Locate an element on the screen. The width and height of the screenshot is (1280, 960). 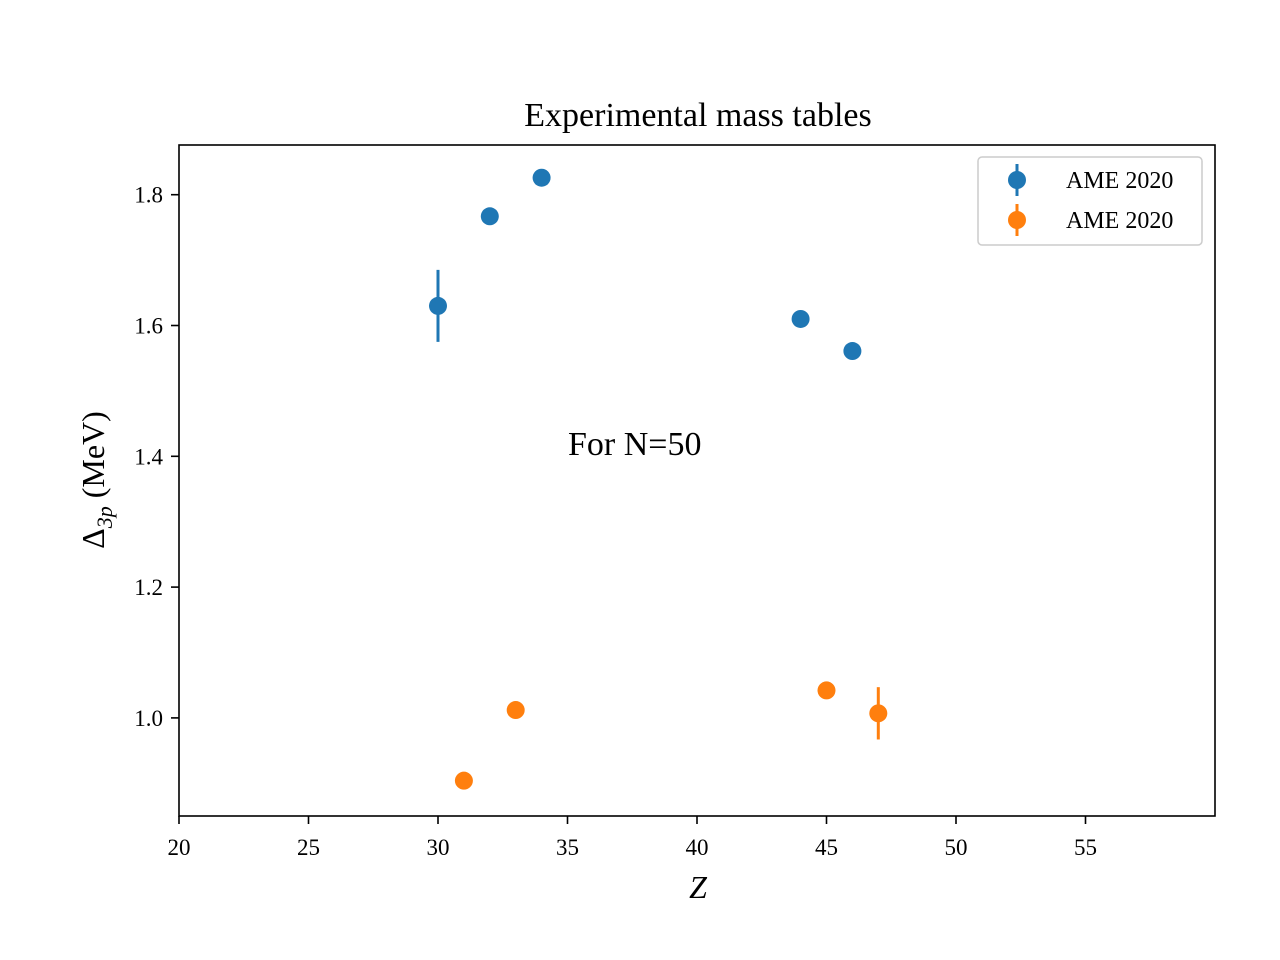
x-tick-label: 35 is located at coordinates (567, 847).